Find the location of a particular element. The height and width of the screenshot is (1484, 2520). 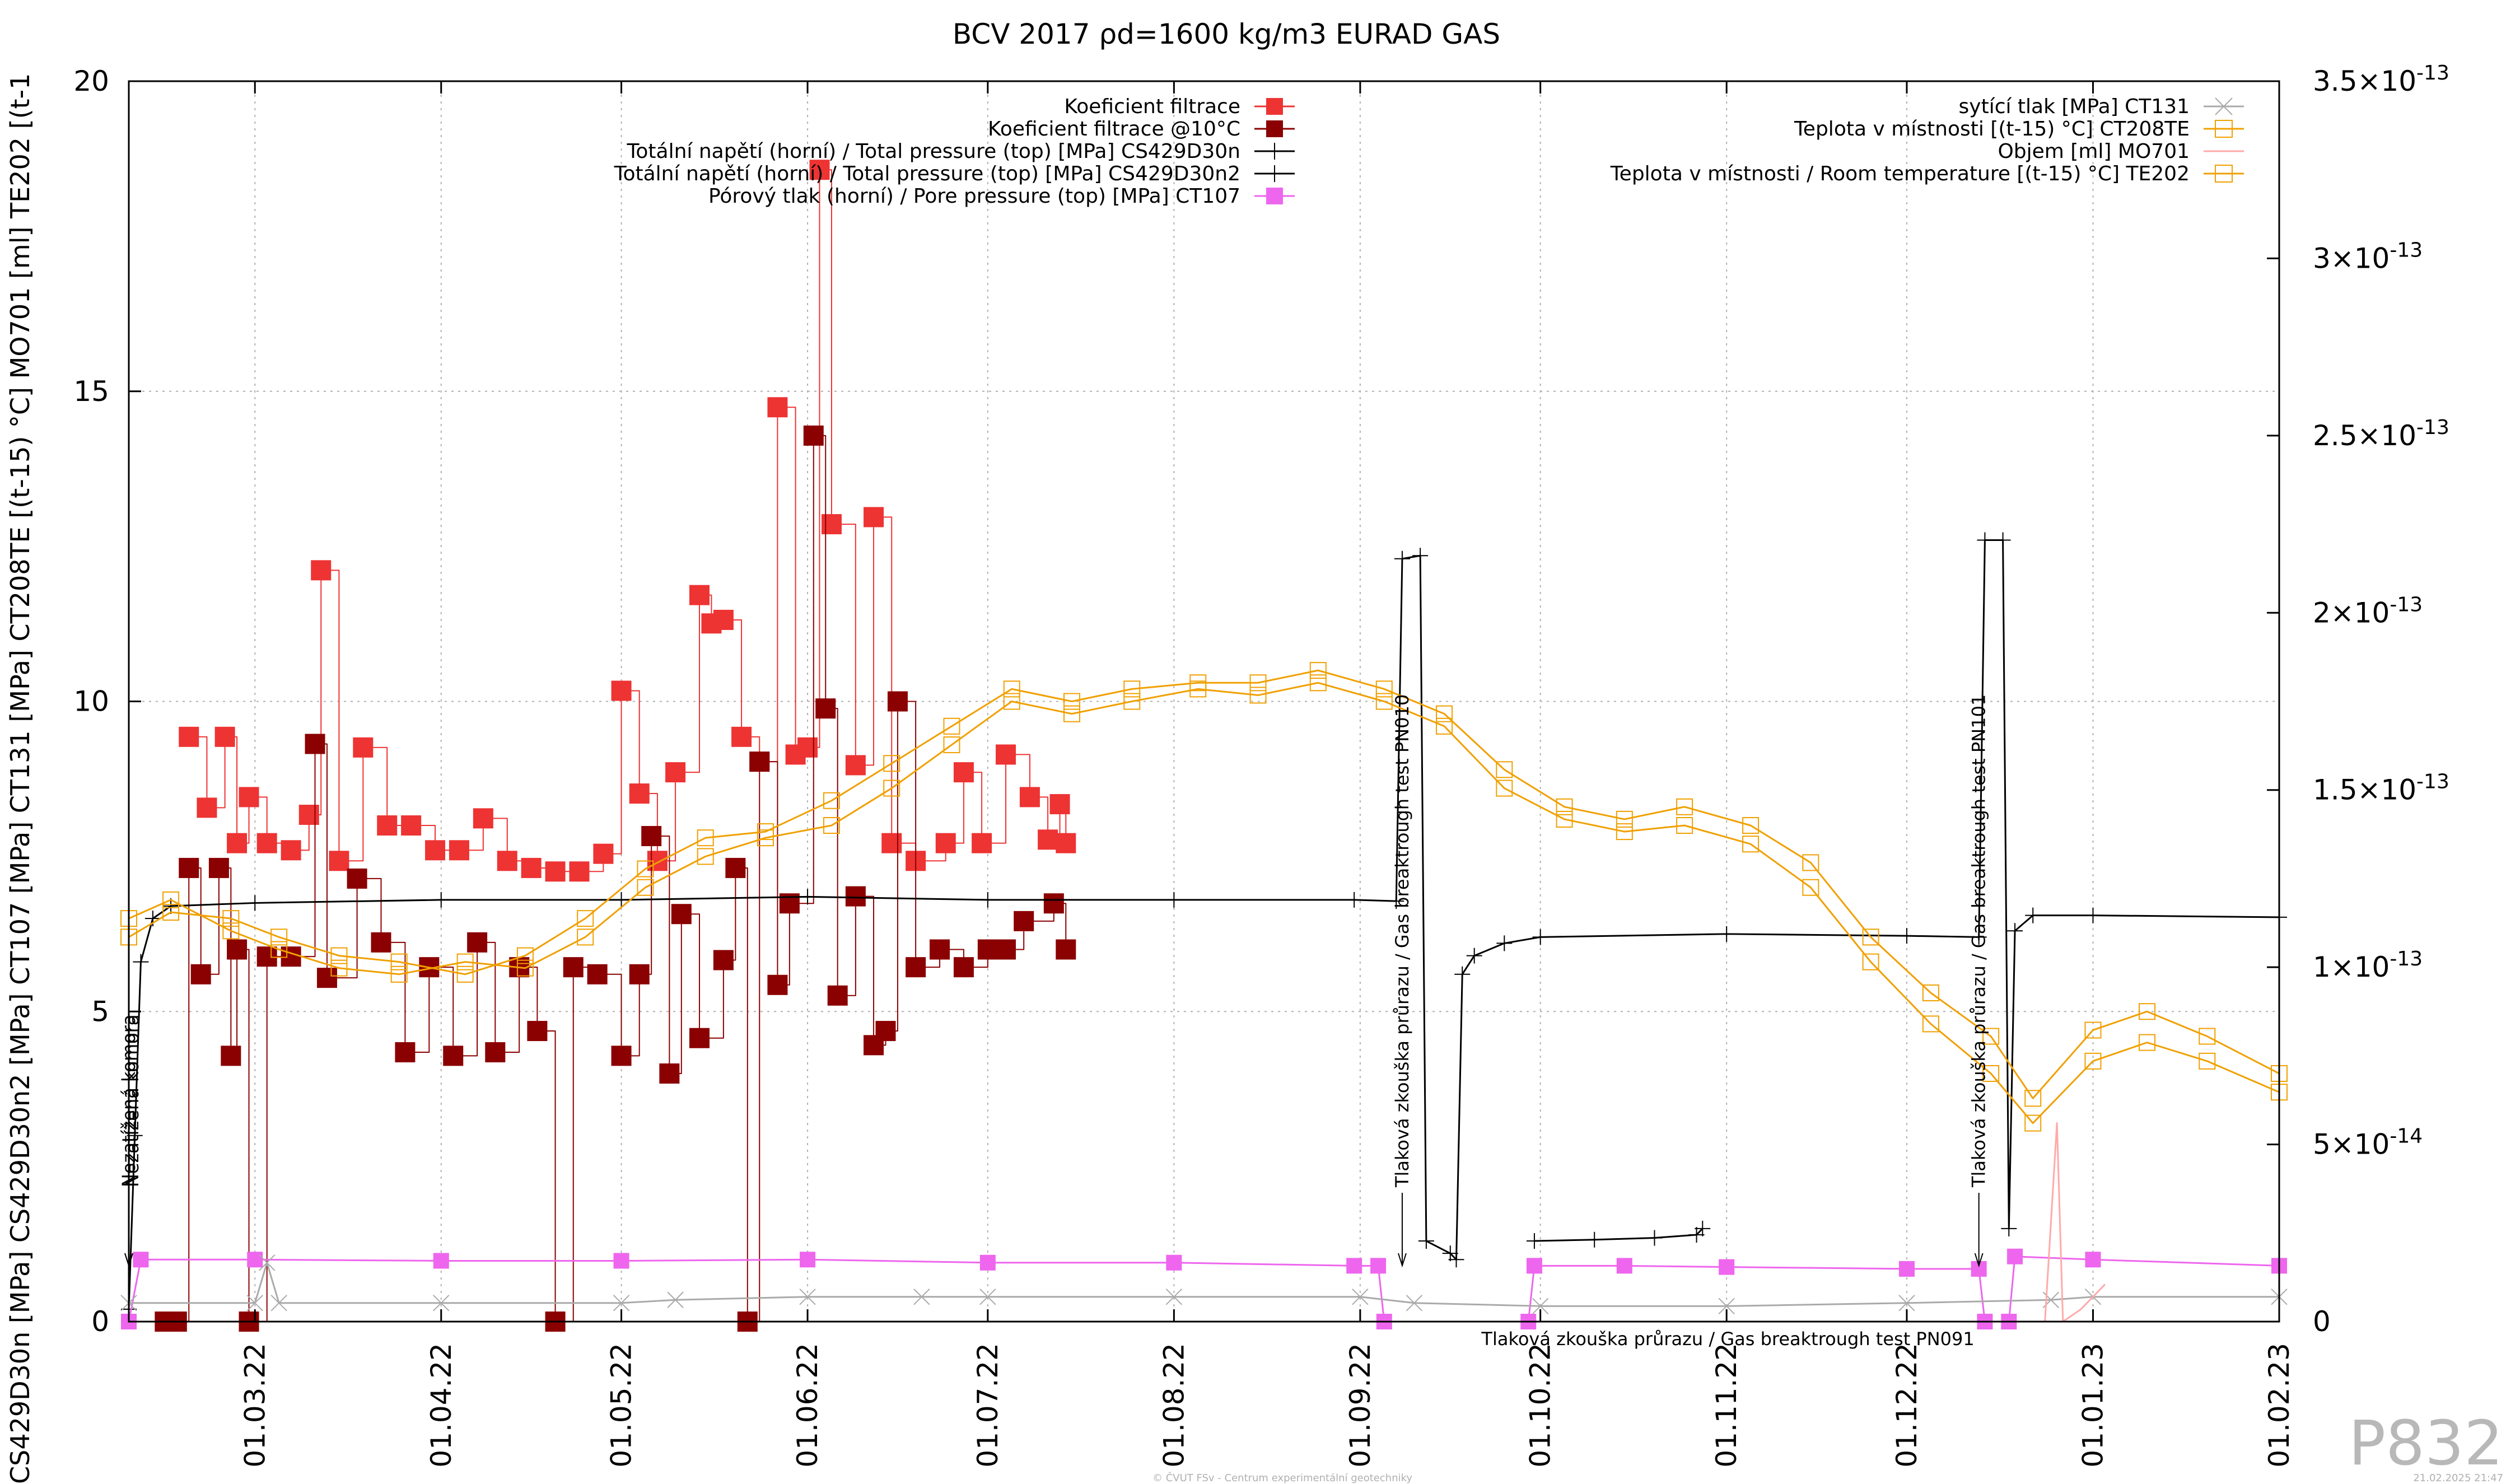

x-tick-label: 01.03.22 is located at coordinates (255, 1406).